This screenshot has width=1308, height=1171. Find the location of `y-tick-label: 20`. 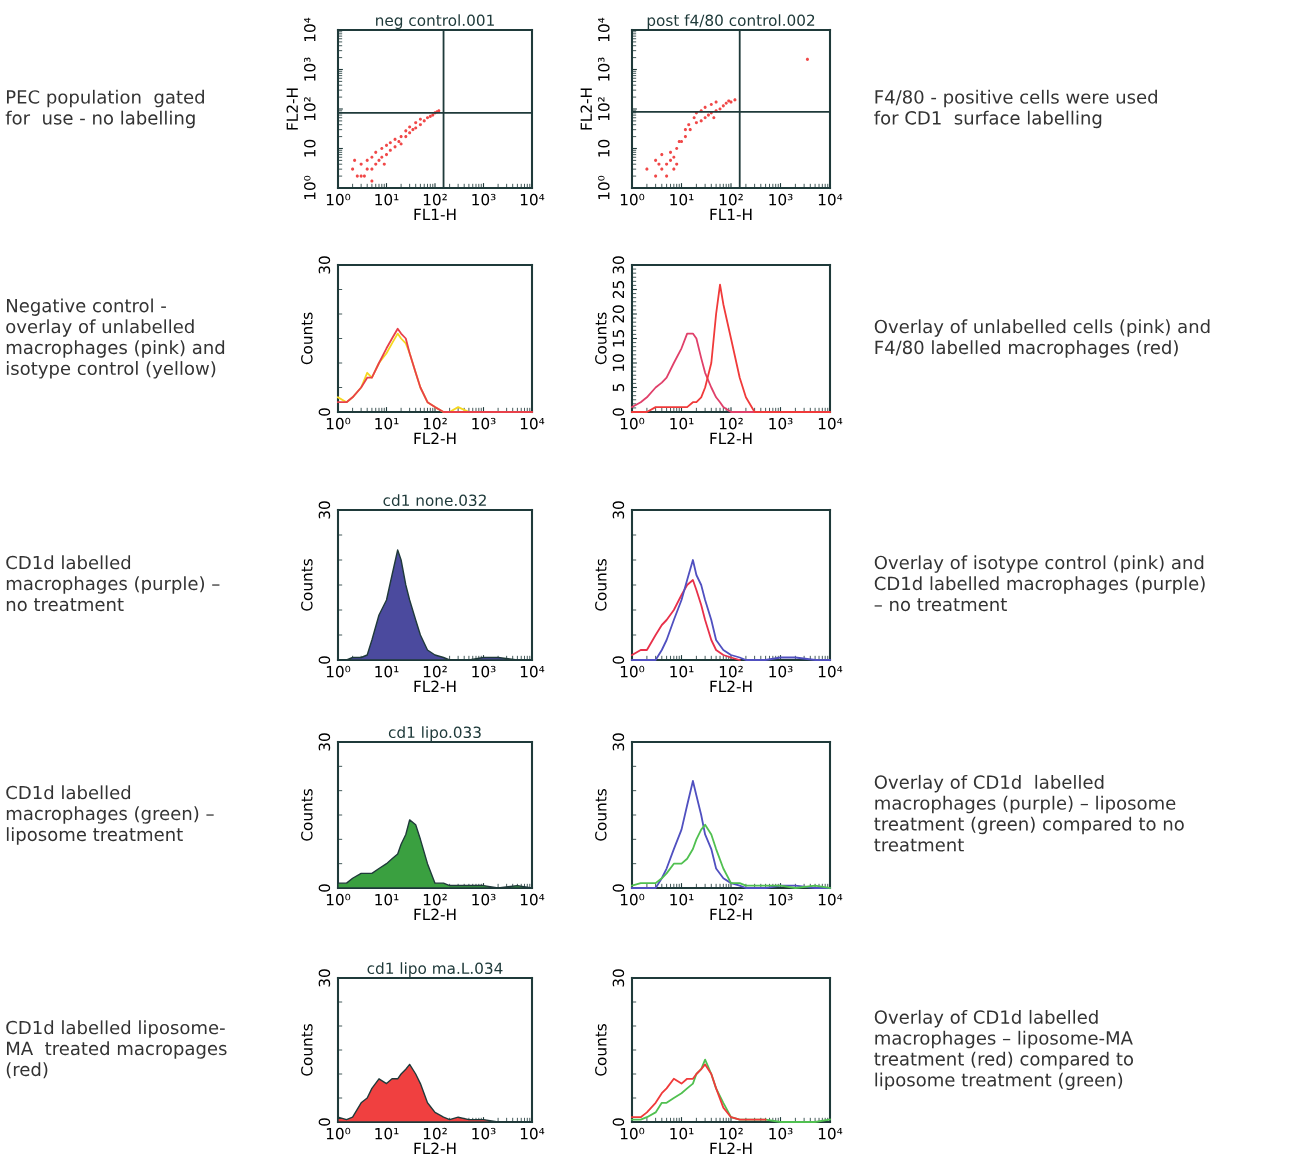

y-tick-label: 20 is located at coordinates (618, 314).